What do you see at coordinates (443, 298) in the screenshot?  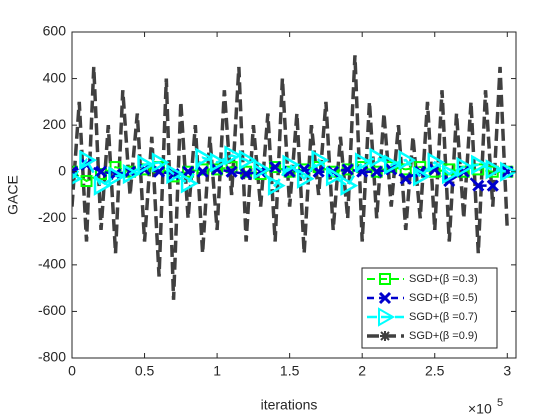 I see `legend-label: SGD+(β =0.5)` at bounding box center [443, 298].